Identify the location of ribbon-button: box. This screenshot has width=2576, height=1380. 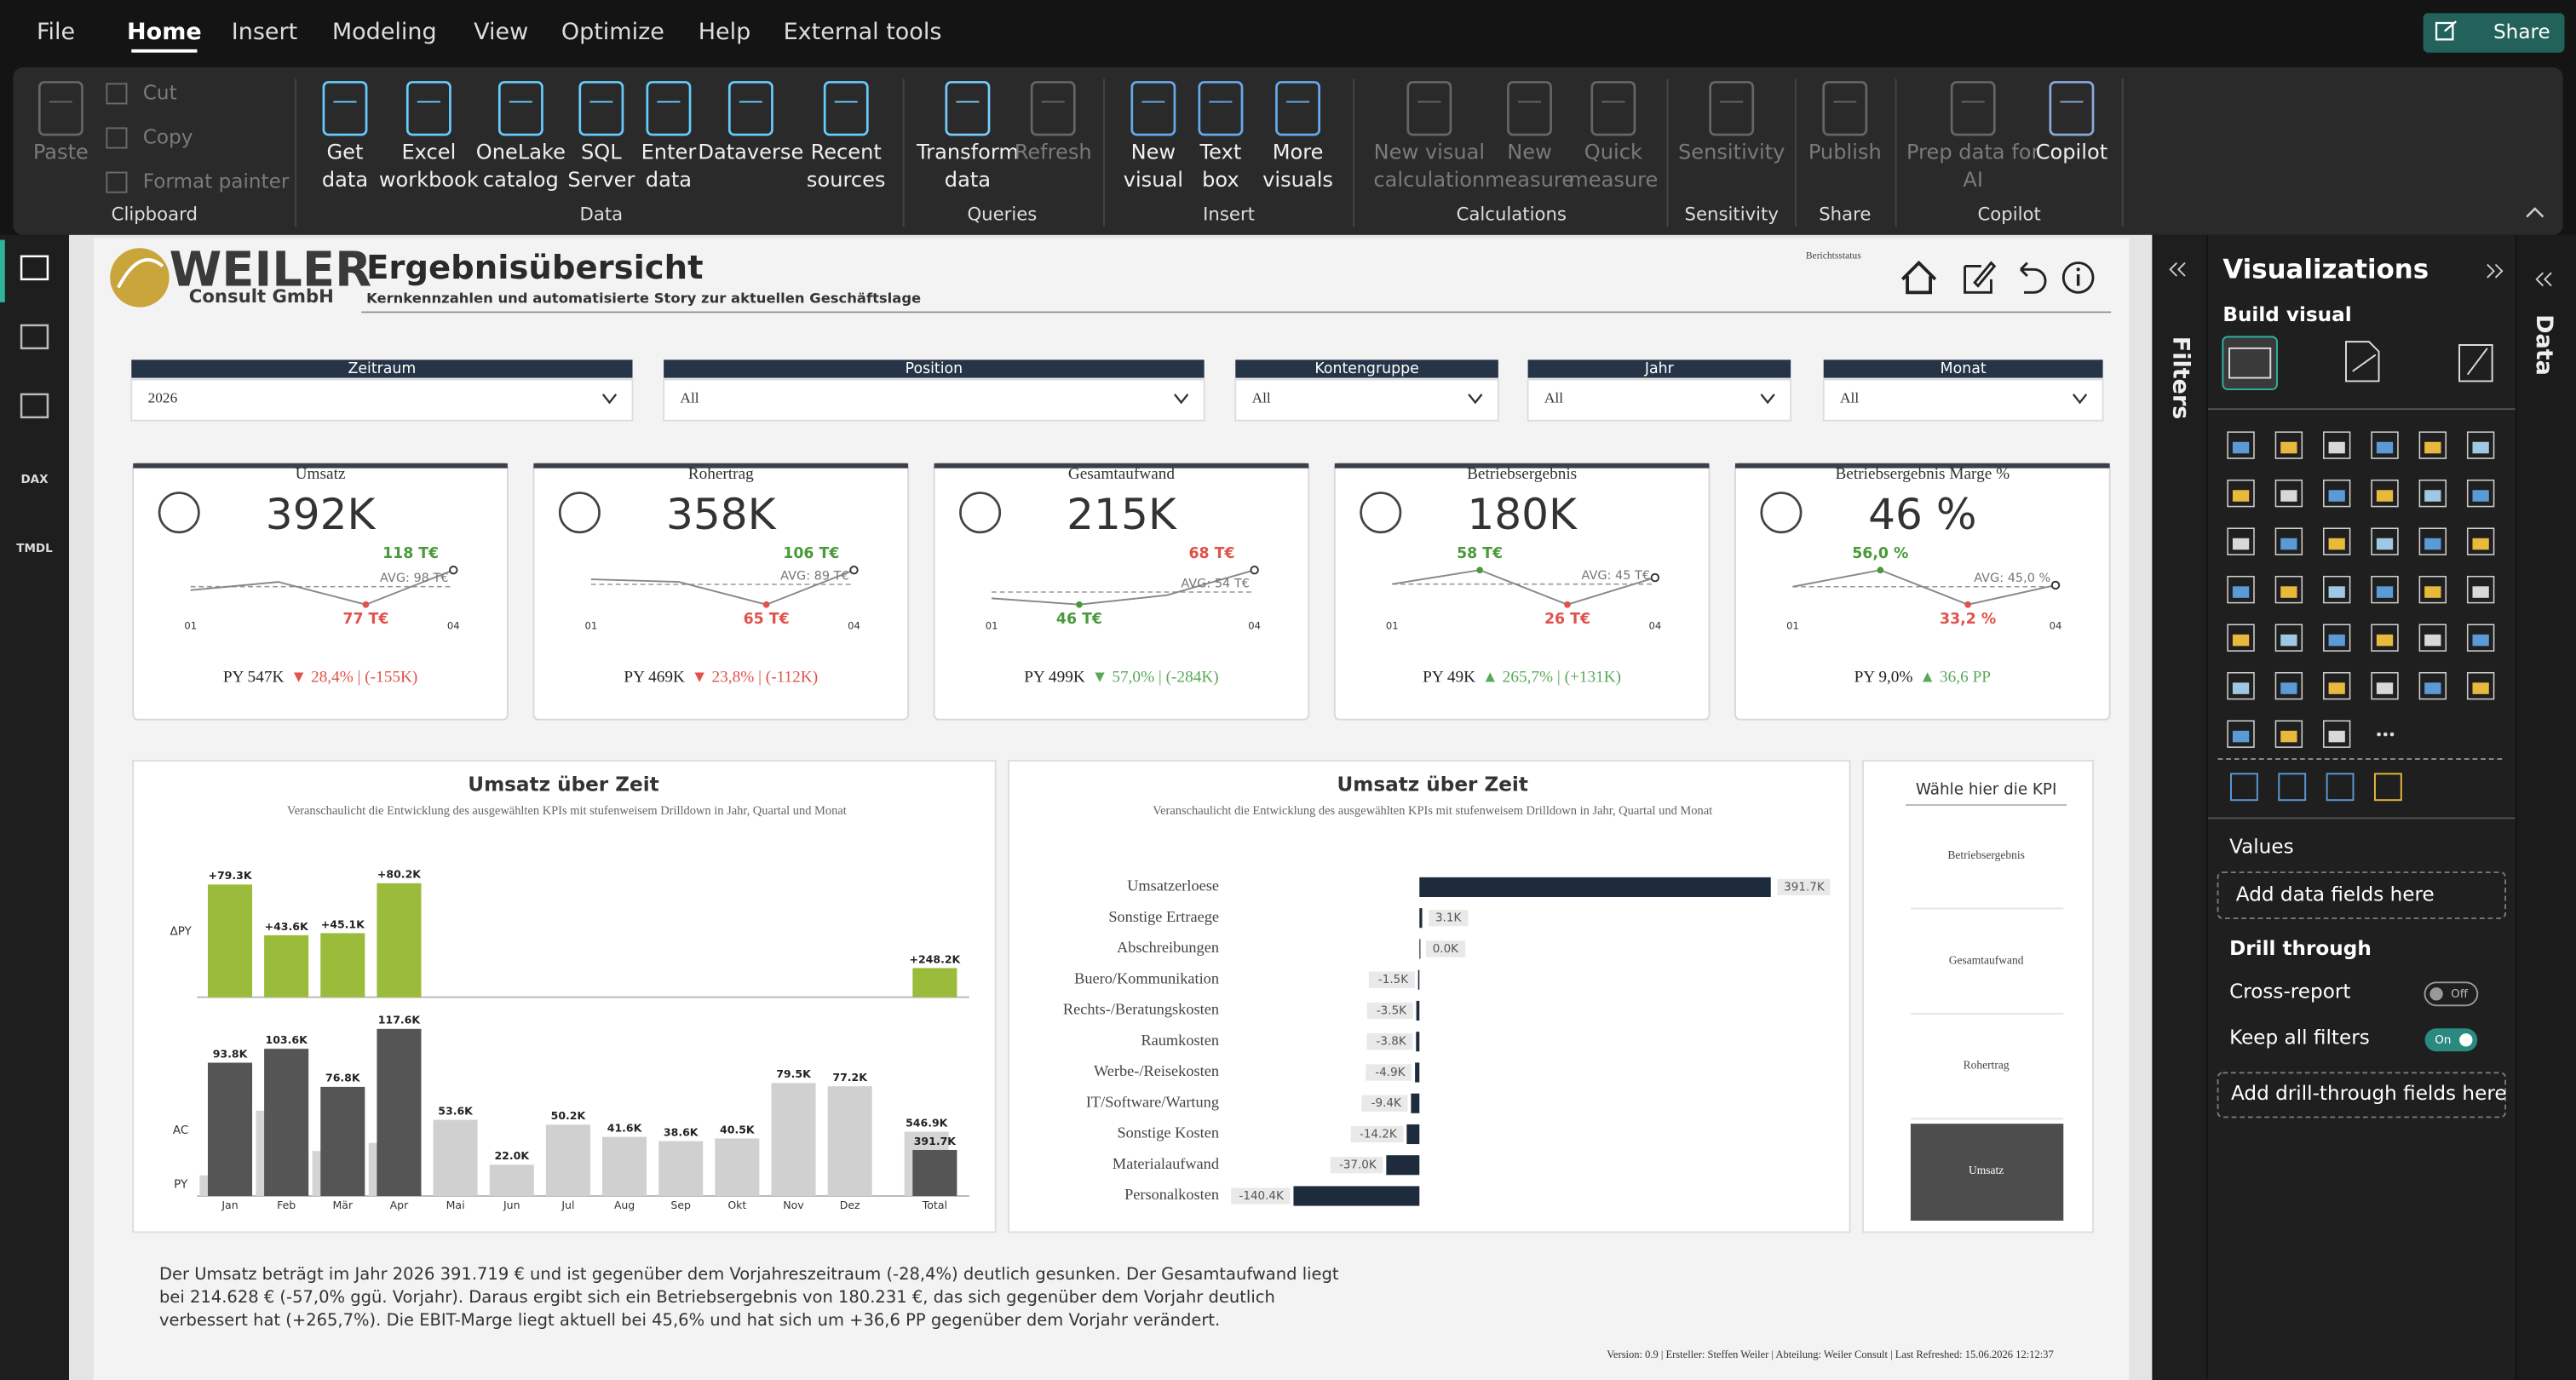
(1220, 180).